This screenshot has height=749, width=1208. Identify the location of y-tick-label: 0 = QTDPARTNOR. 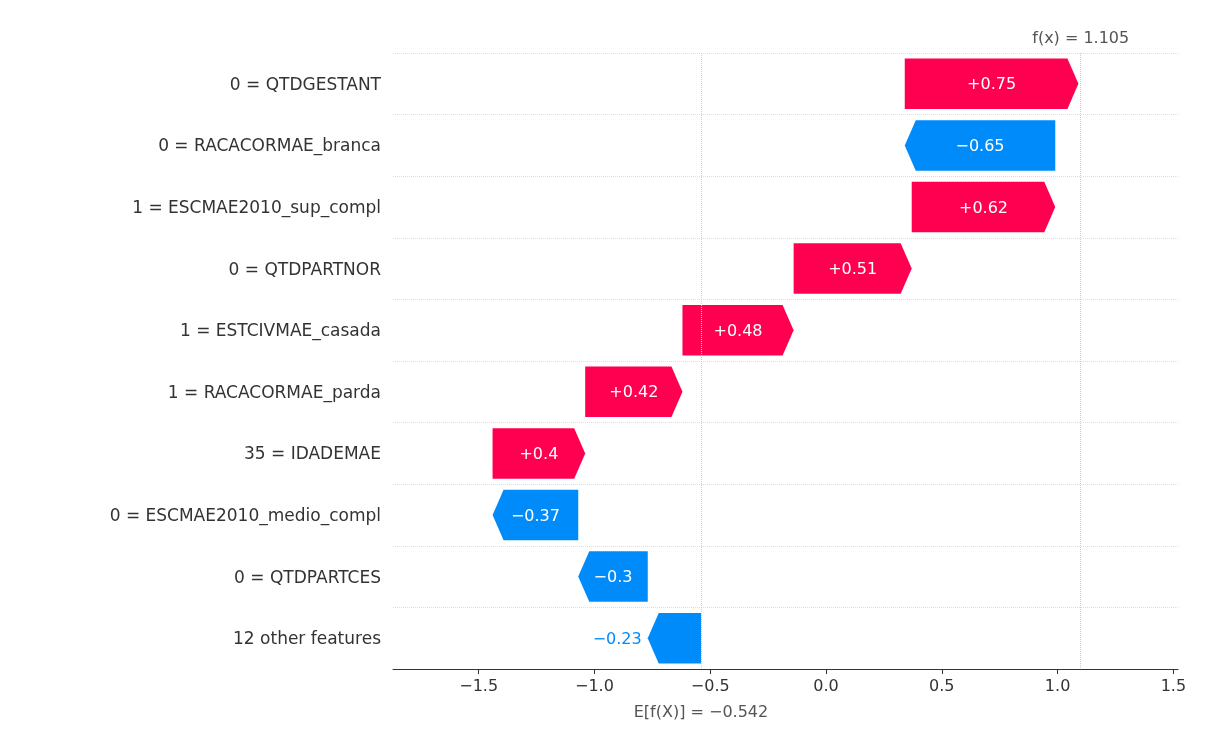
(305, 268).